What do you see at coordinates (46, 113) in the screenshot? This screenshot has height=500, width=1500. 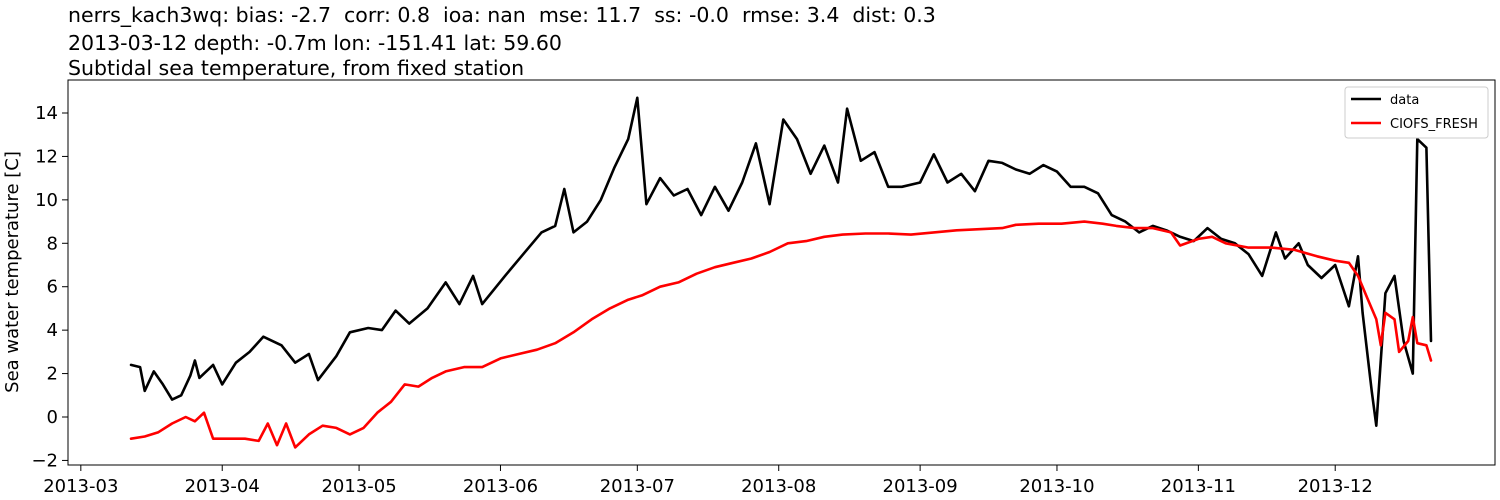 I see `y-tick-label: 14` at bounding box center [46, 113].